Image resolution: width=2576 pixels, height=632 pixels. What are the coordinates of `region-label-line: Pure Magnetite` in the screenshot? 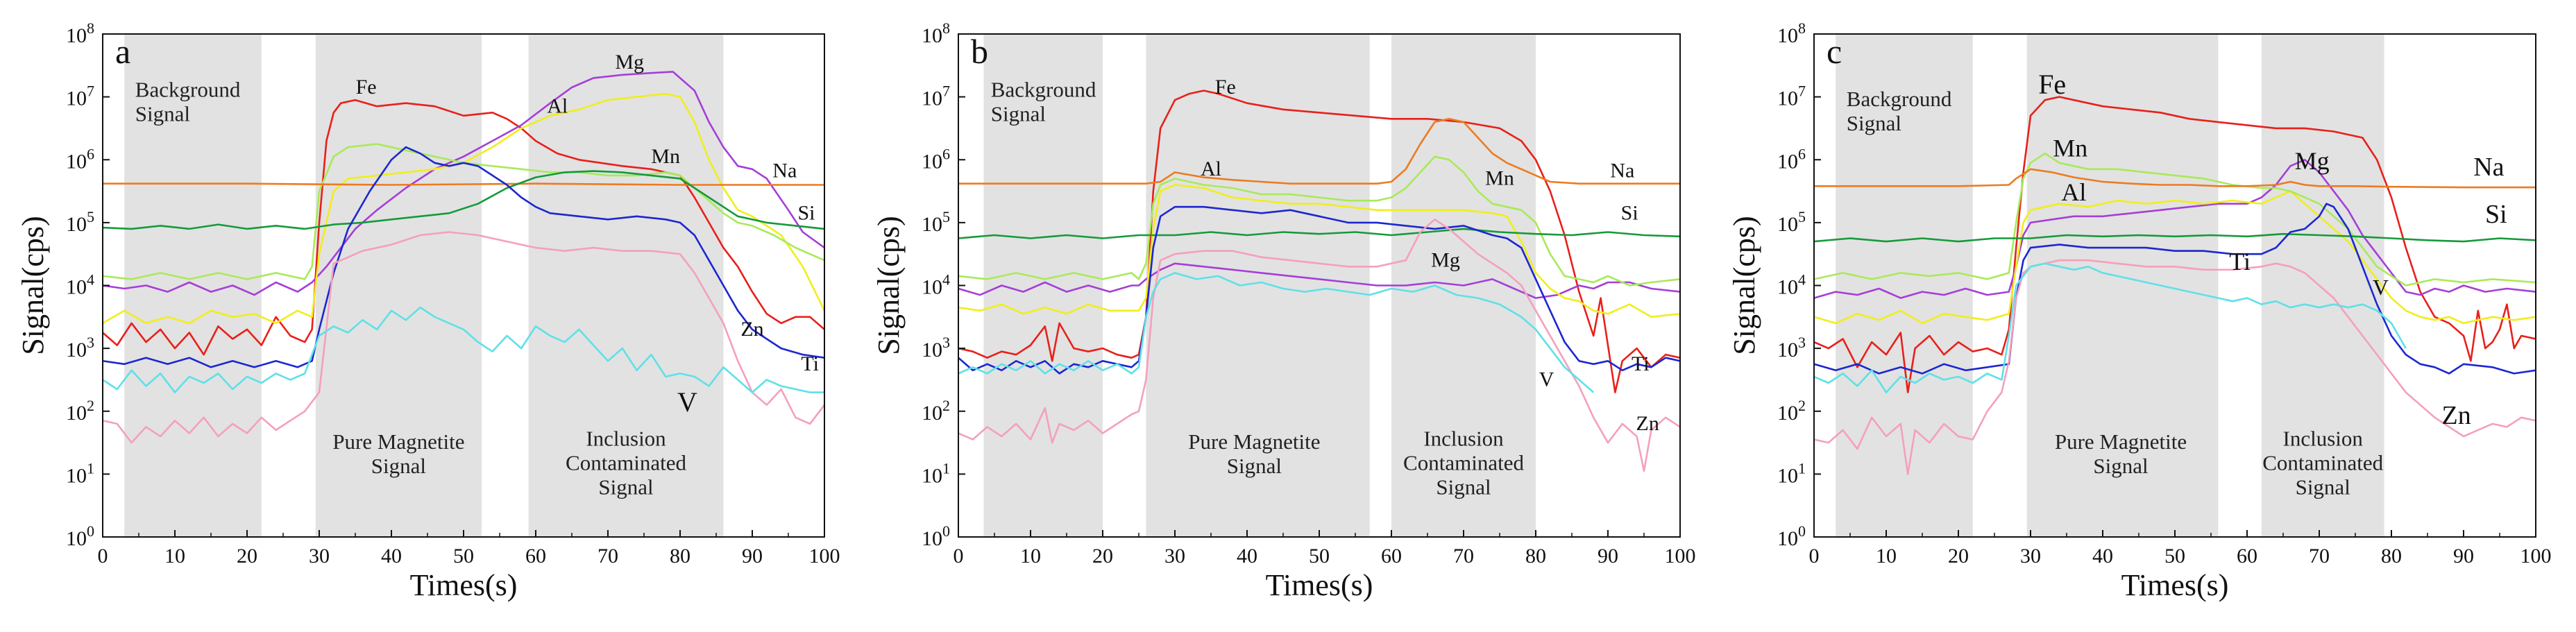 It's located at (398, 441).